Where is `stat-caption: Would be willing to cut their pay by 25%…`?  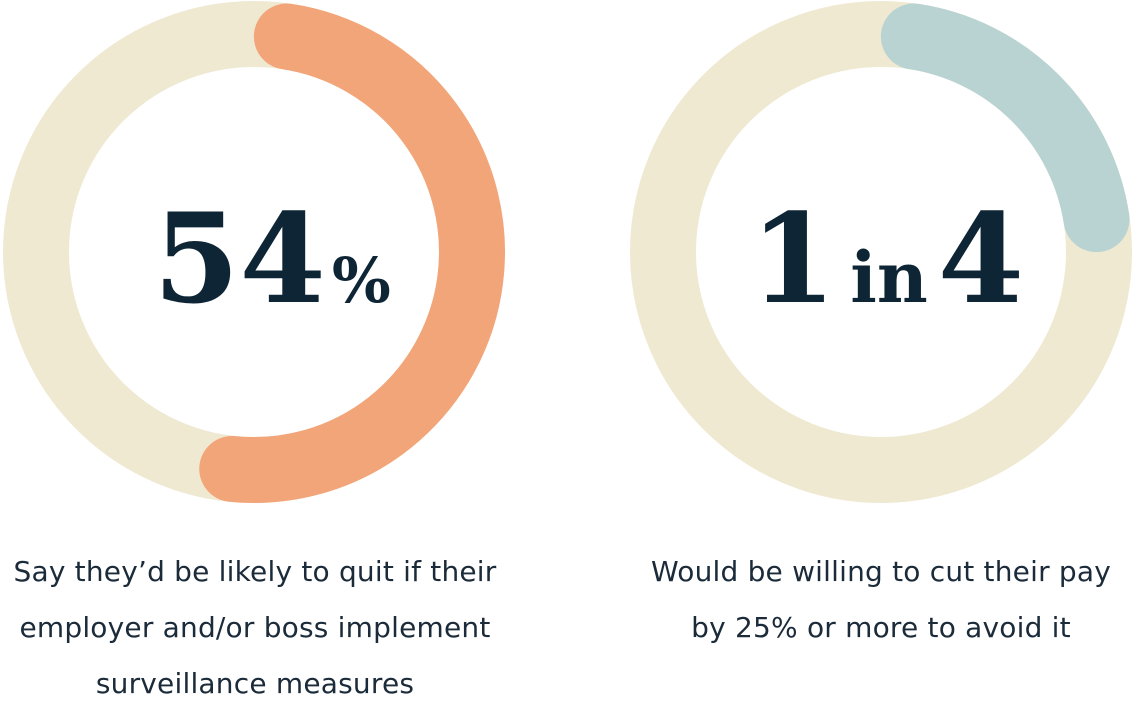
stat-caption: Would be willing to cut their pay by 25%… is located at coordinates (881, 599).